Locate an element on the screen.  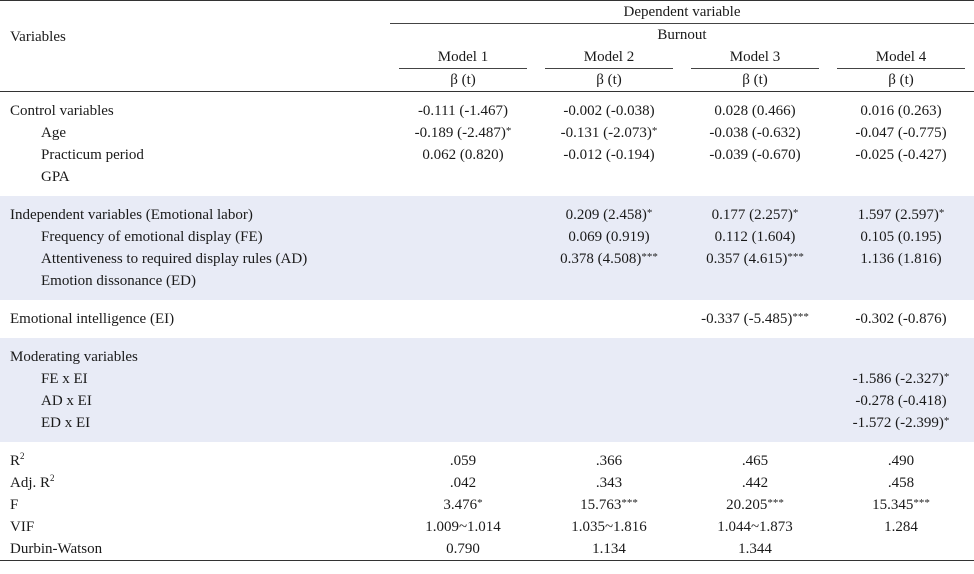
cell-model-1: -0.111 (-1.467) is located at coordinates (463, 111).